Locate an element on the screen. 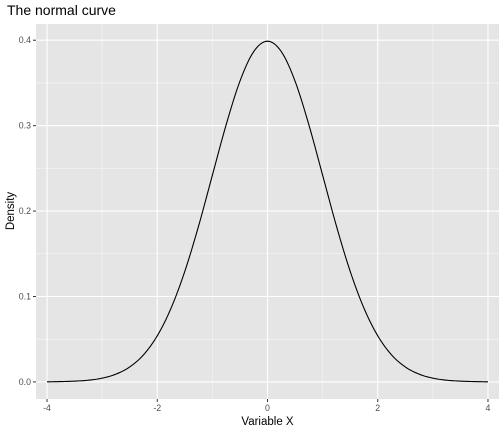 Image resolution: width=504 pixels, height=432 pixels. y-axis-title: Density is located at coordinates (11, 211).